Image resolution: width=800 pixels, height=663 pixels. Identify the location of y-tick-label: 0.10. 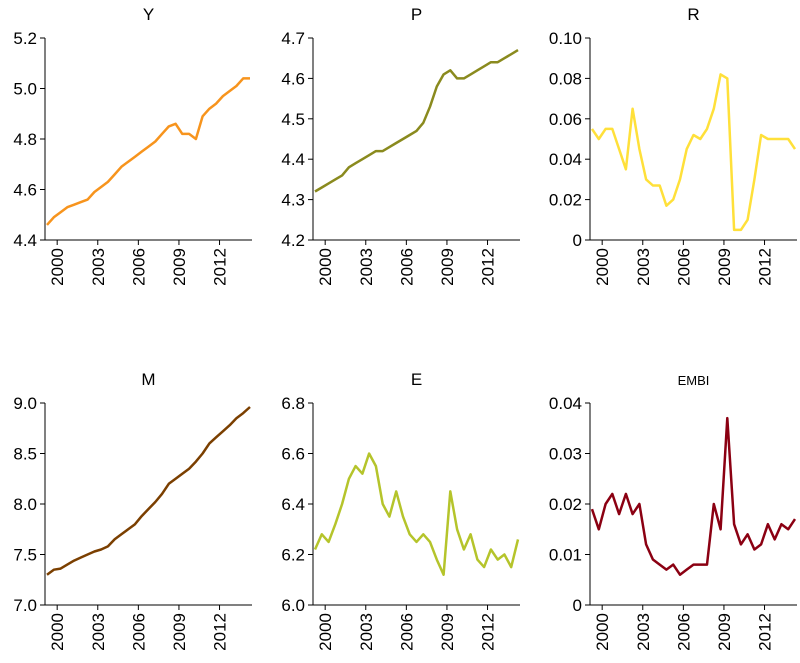
(565, 38).